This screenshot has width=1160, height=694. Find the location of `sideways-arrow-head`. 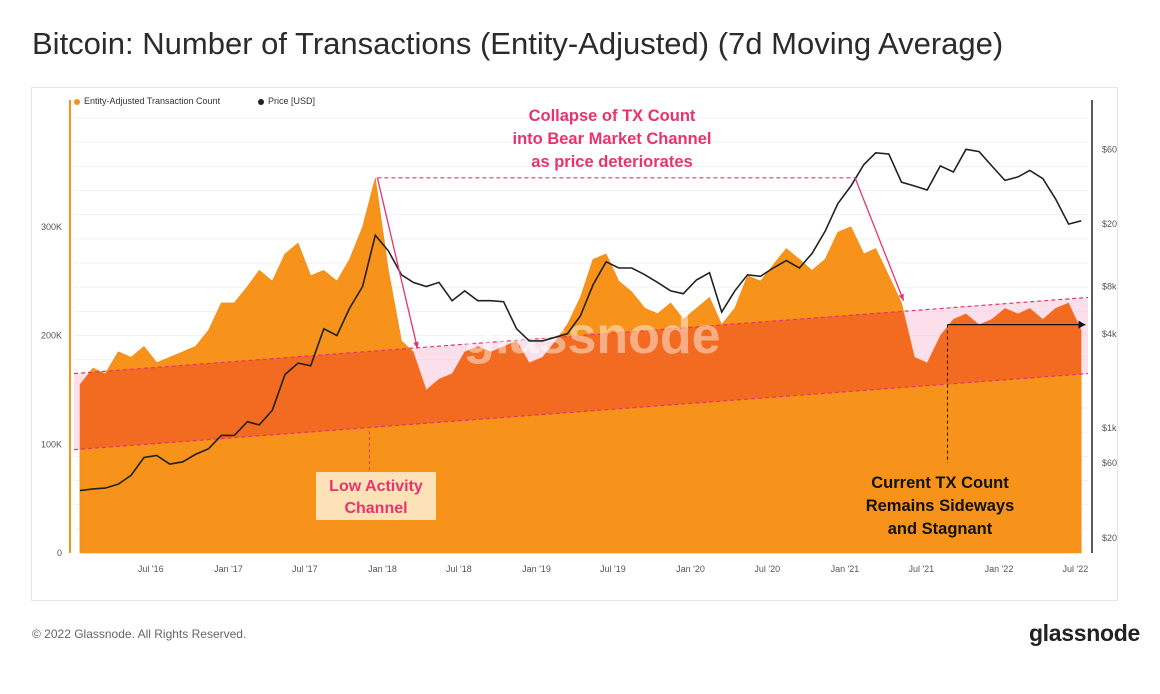

sideways-arrow-head is located at coordinates (1082, 324).